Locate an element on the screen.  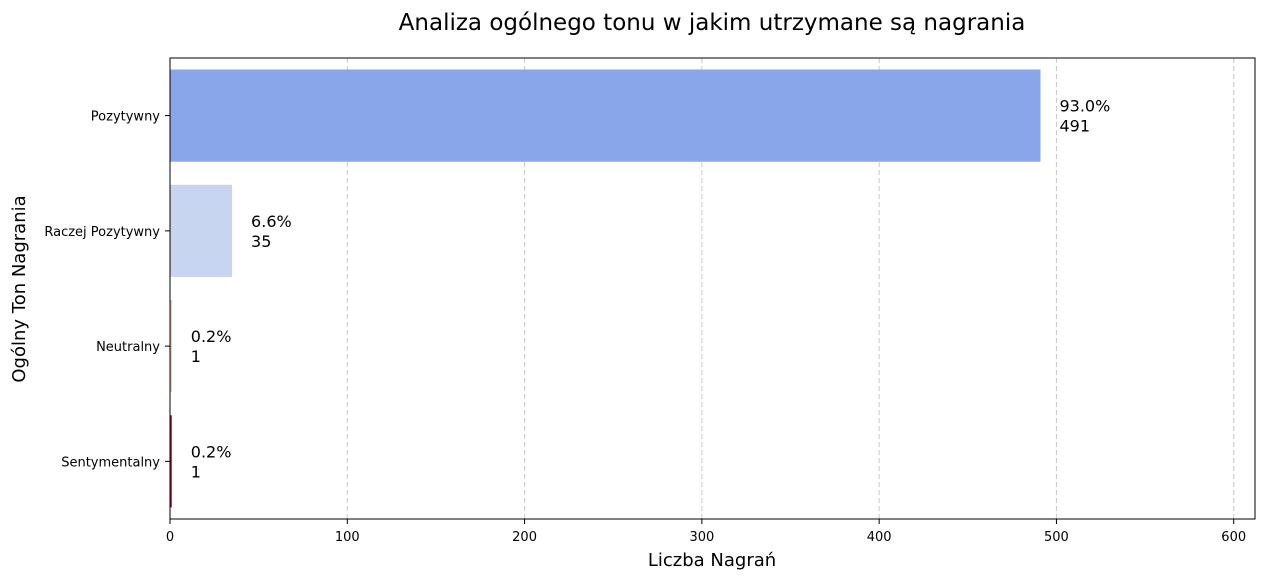
y-tick-label: Raczej Pozytywny is located at coordinates (102, 232).